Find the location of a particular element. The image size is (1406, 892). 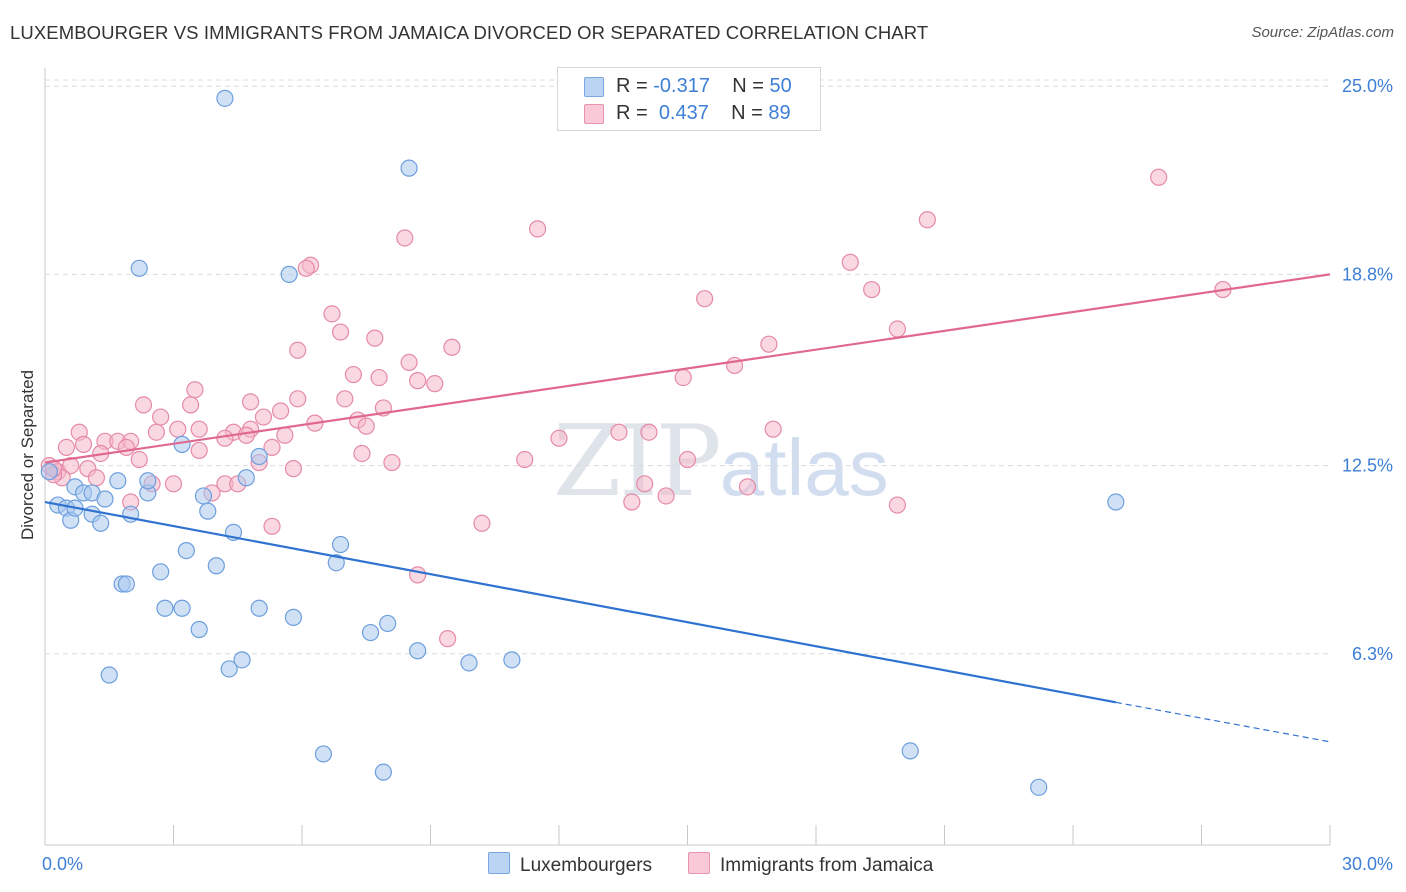

legend-row-jamaica: R = 0.437 N = 89 is located at coordinates (688, 114).